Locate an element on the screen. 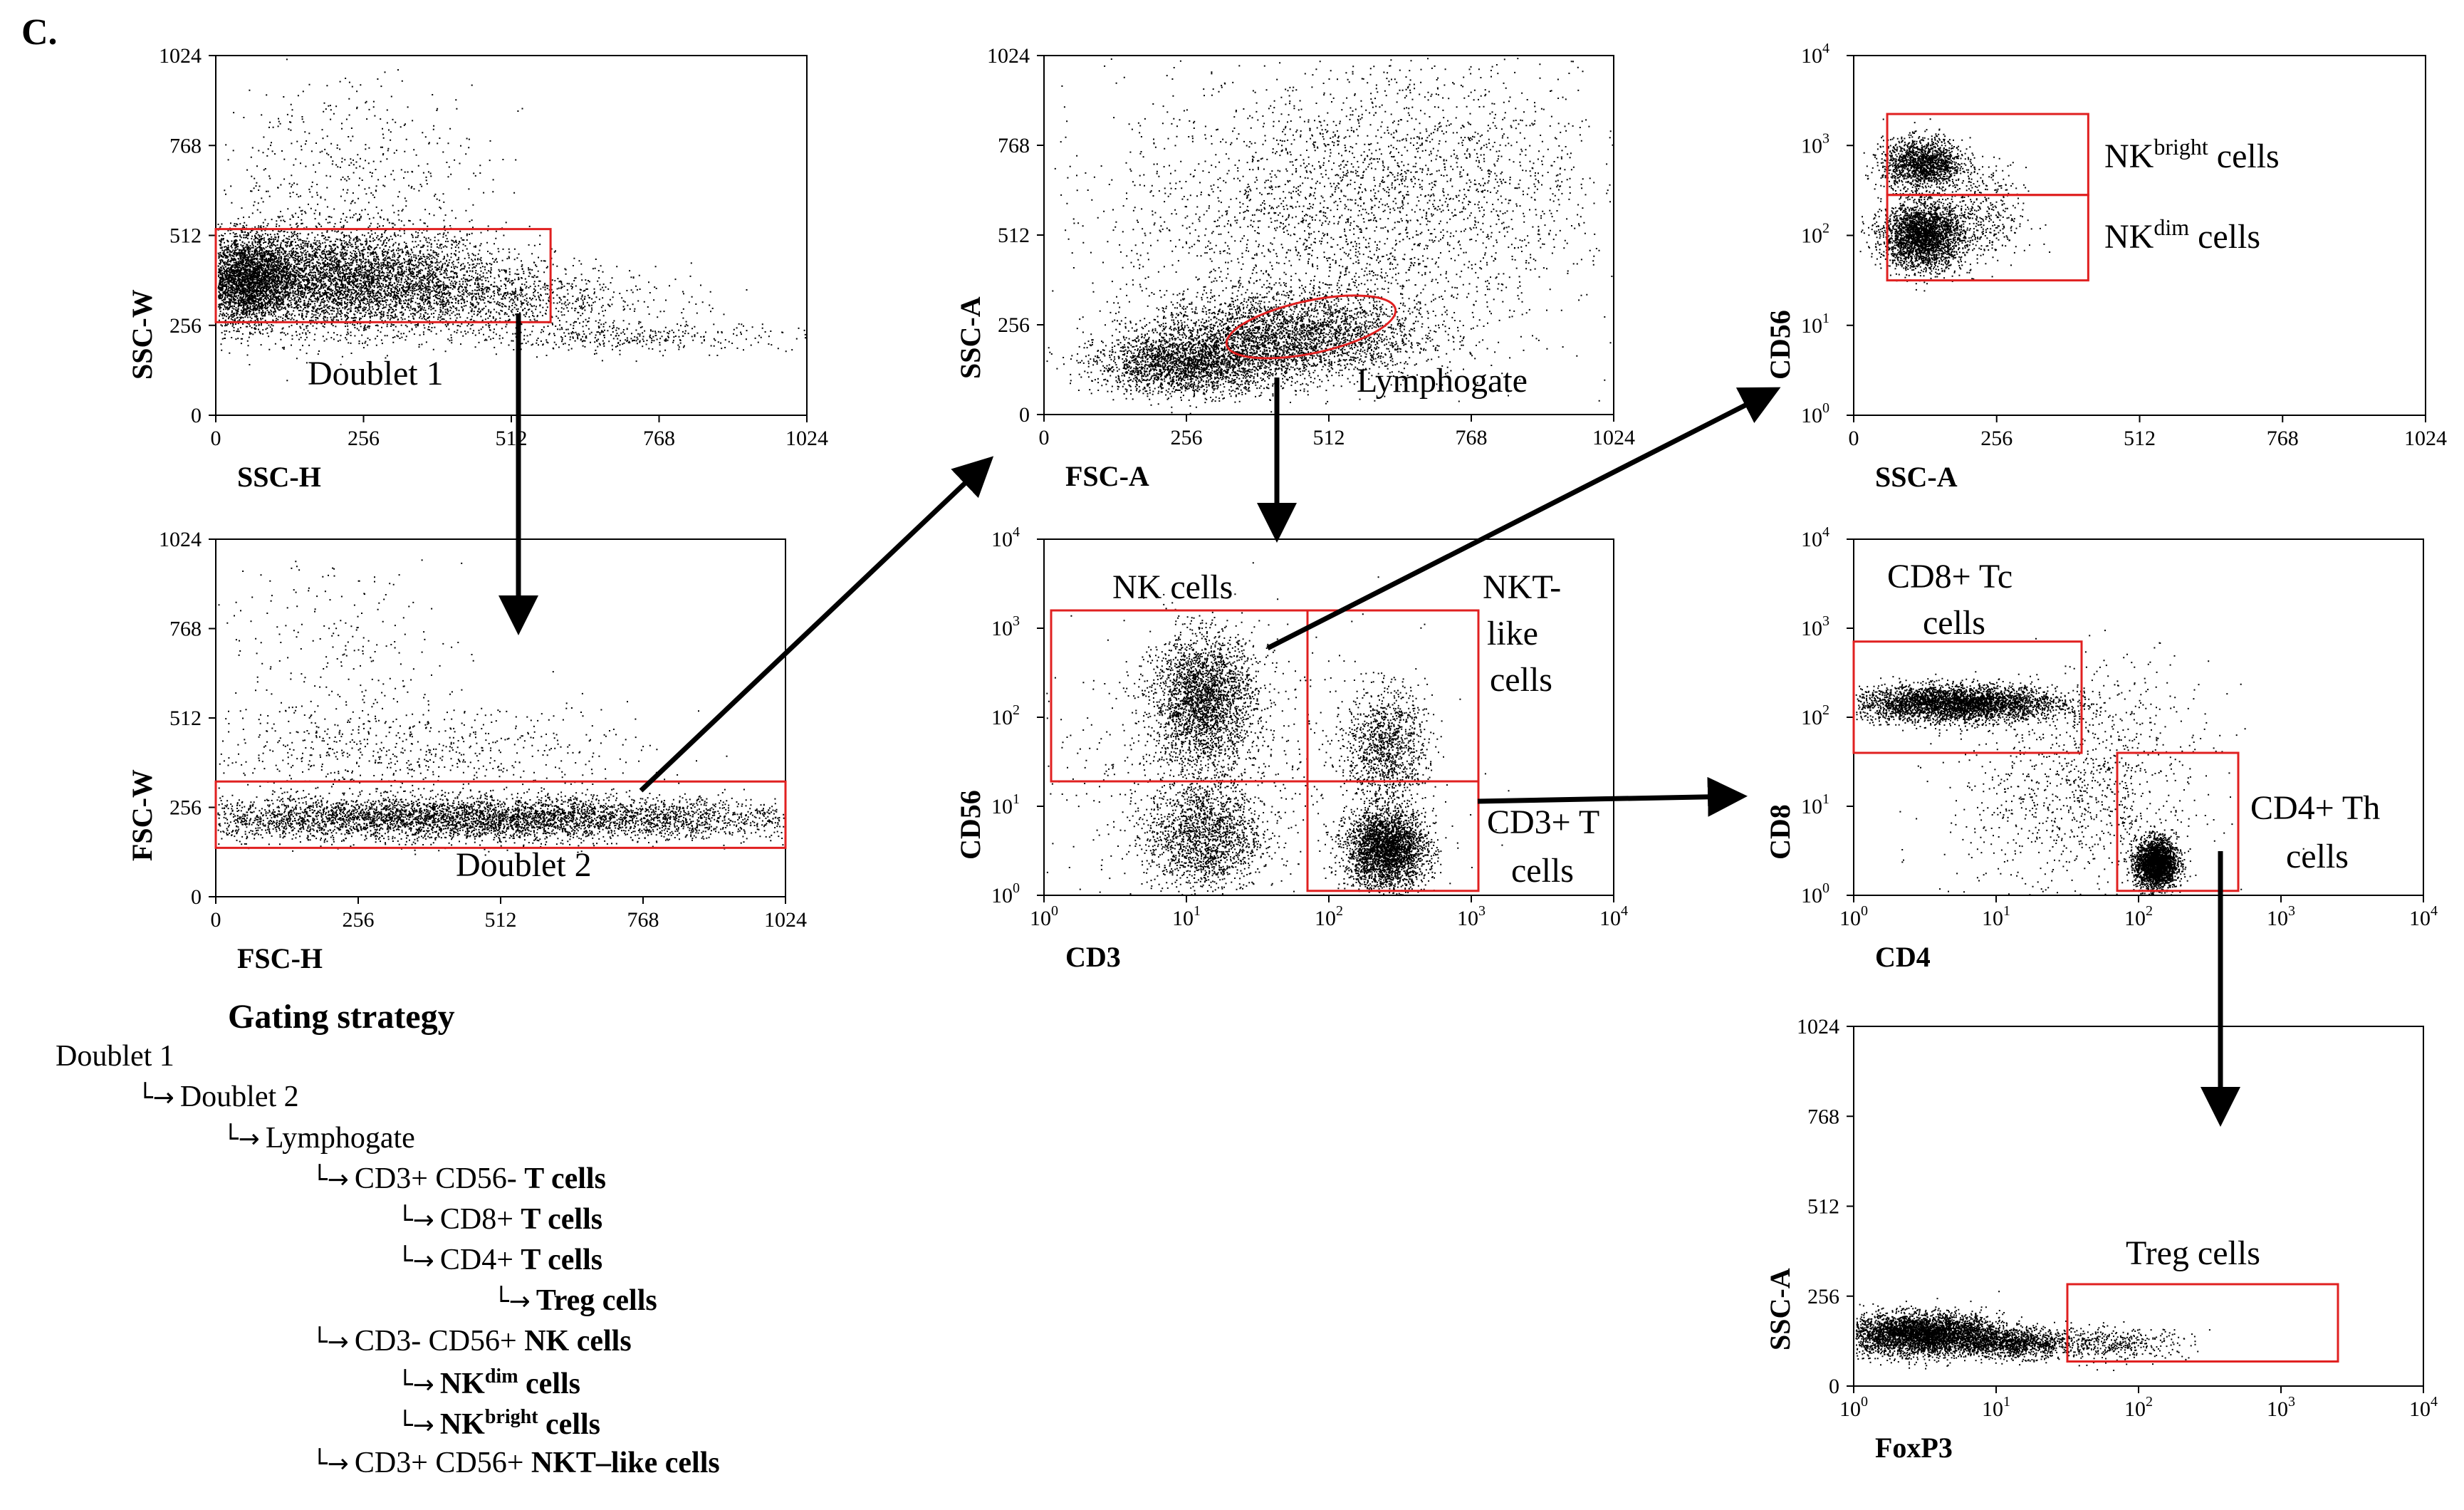 The height and width of the screenshot is (1510, 2464). tick-exponent: 4 is located at coordinates (1825, 532).